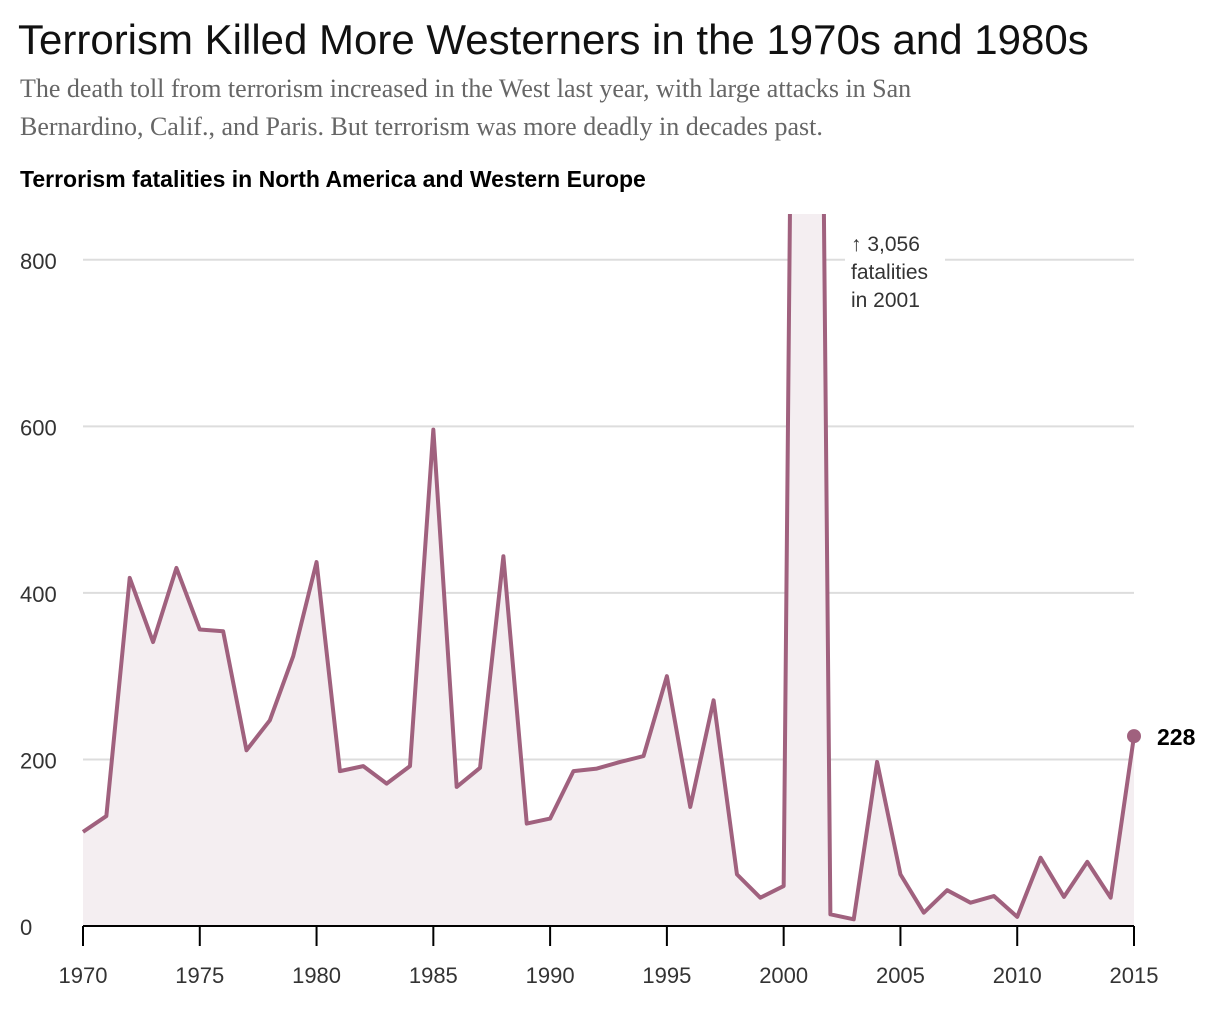 Image resolution: width=1218 pixels, height=1017 pixels. I want to click on annotation-bg, so click(895, 271).